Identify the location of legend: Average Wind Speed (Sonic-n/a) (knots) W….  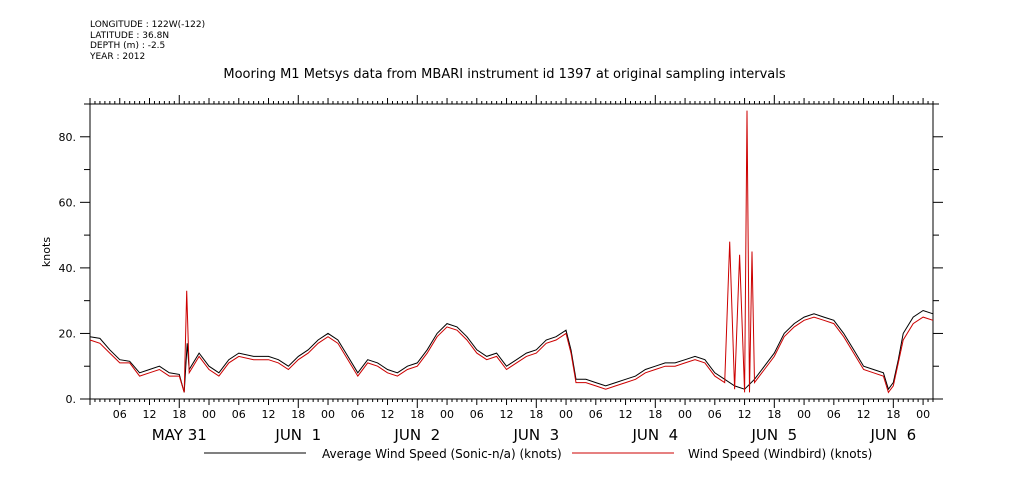
(538, 454).